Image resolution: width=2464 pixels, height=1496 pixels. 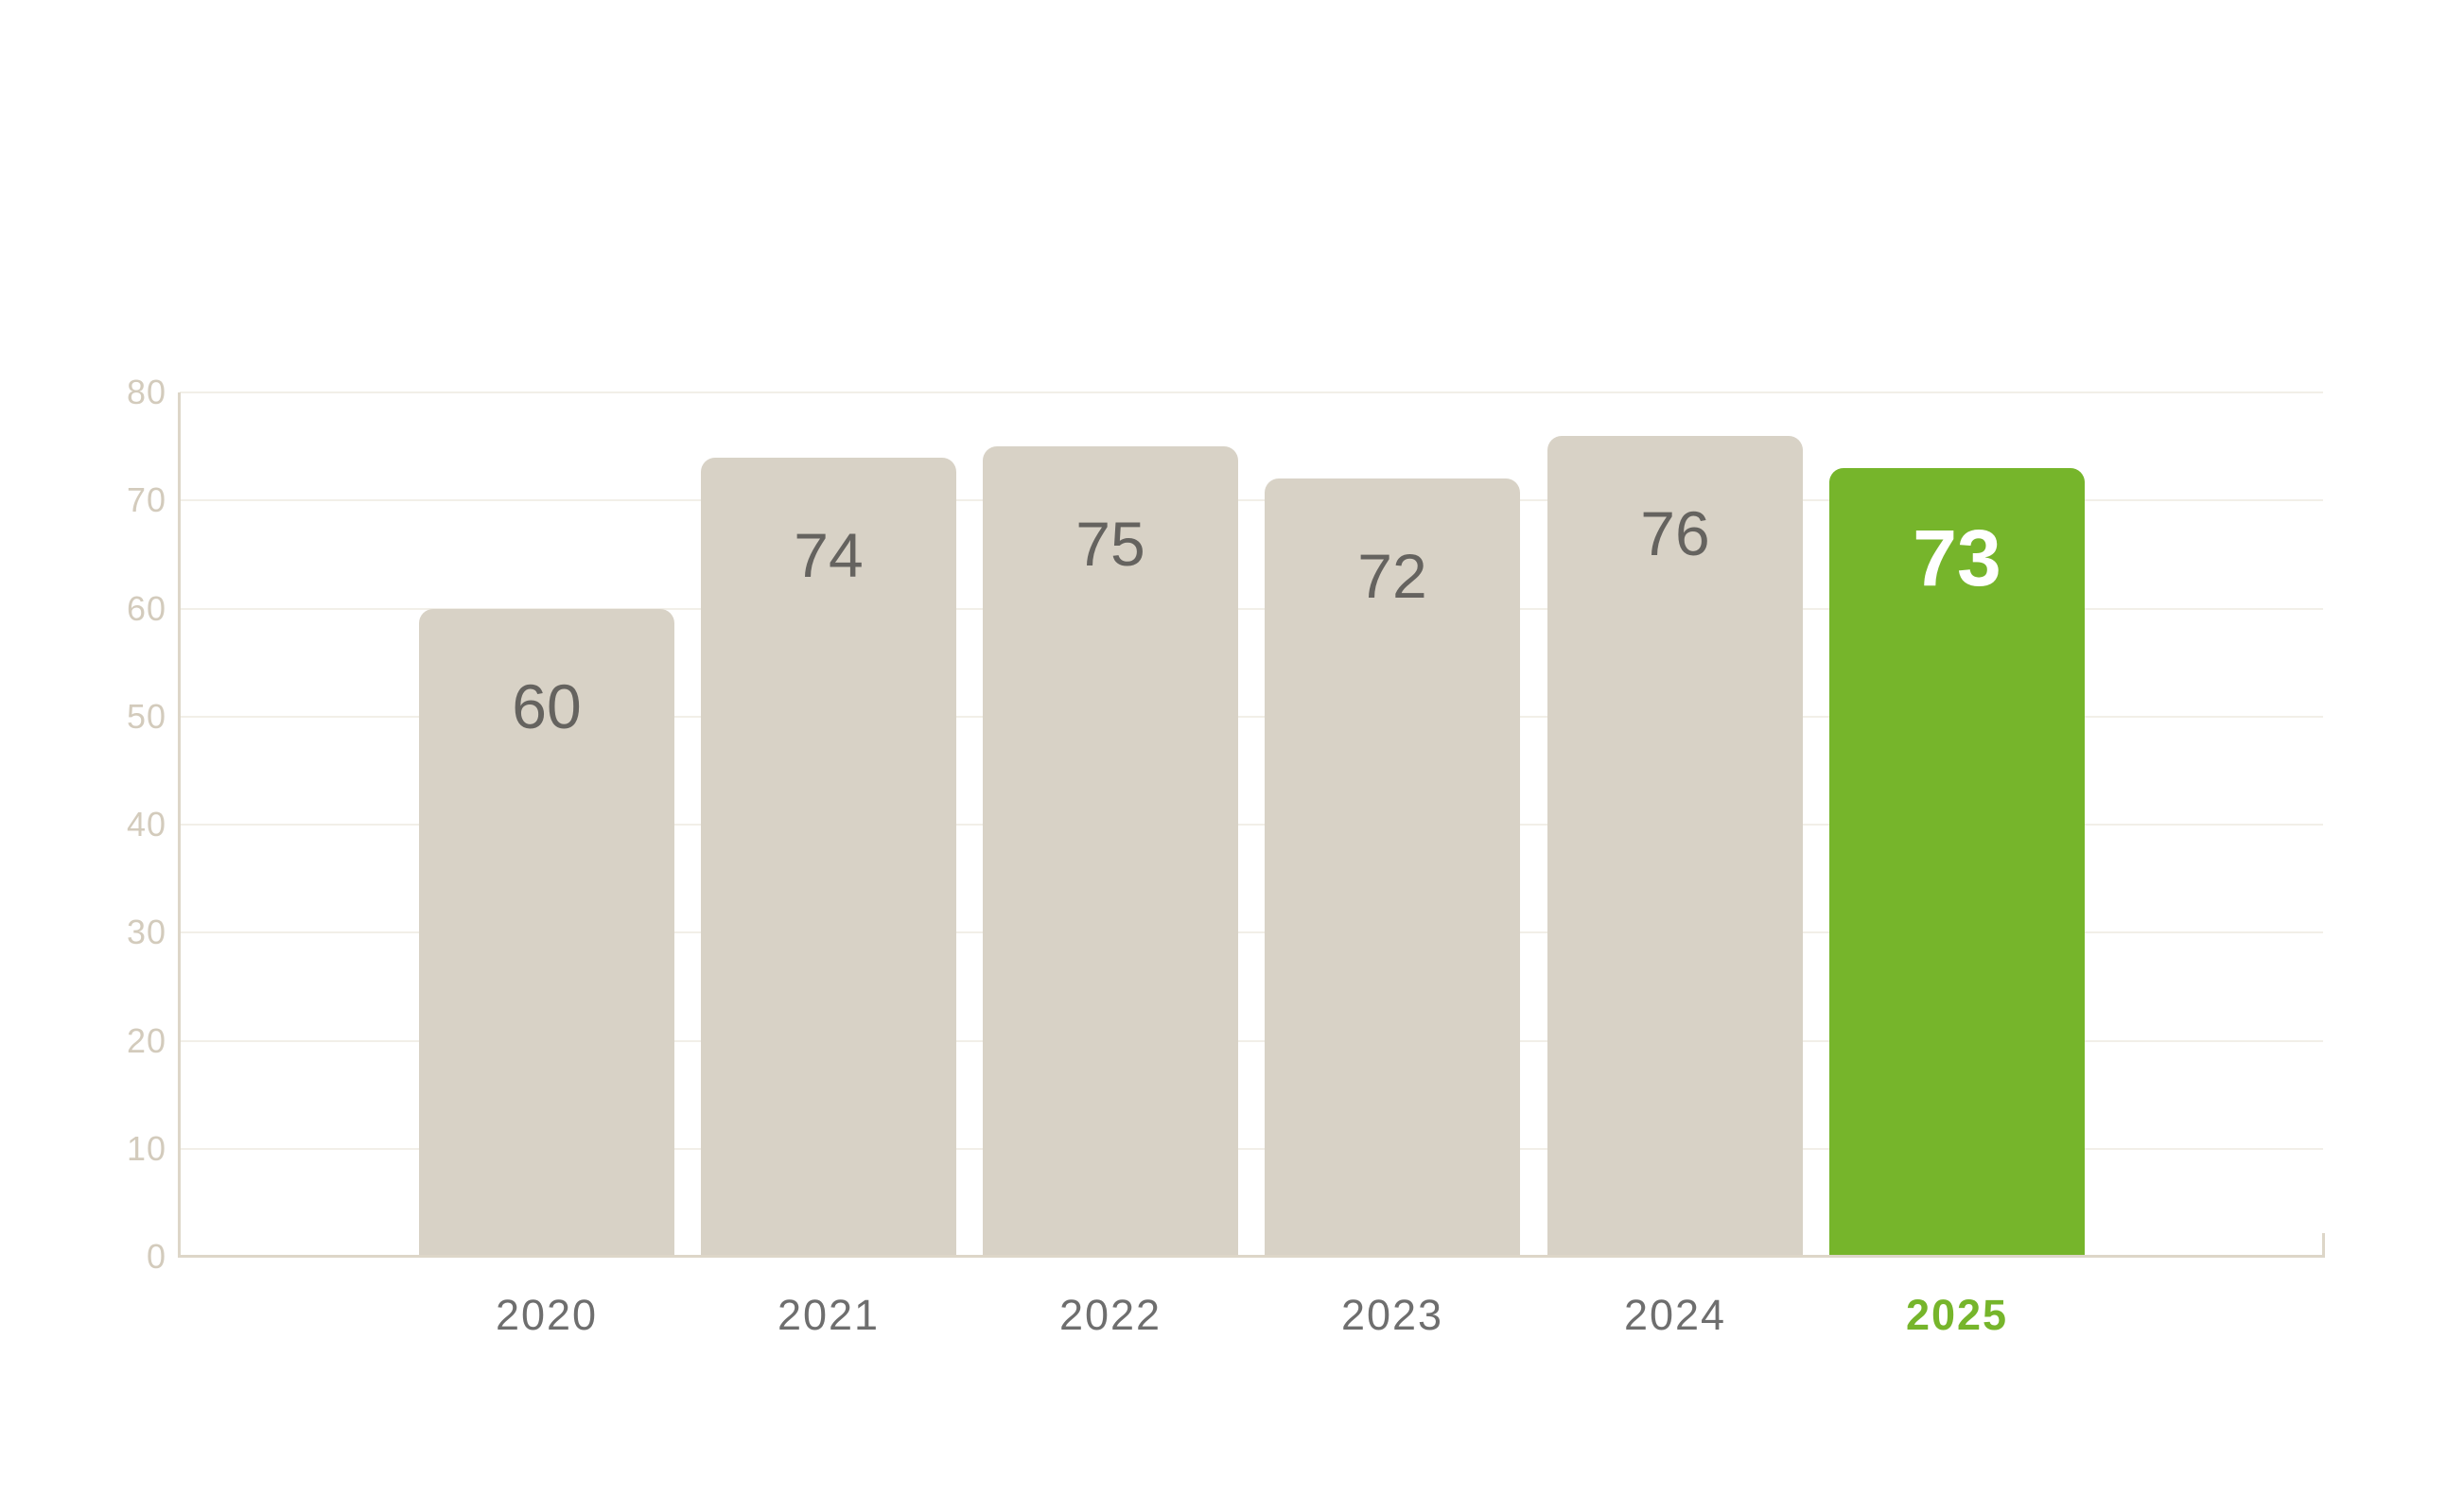 I want to click on bar-2025: 73, so click(x=1957, y=862).